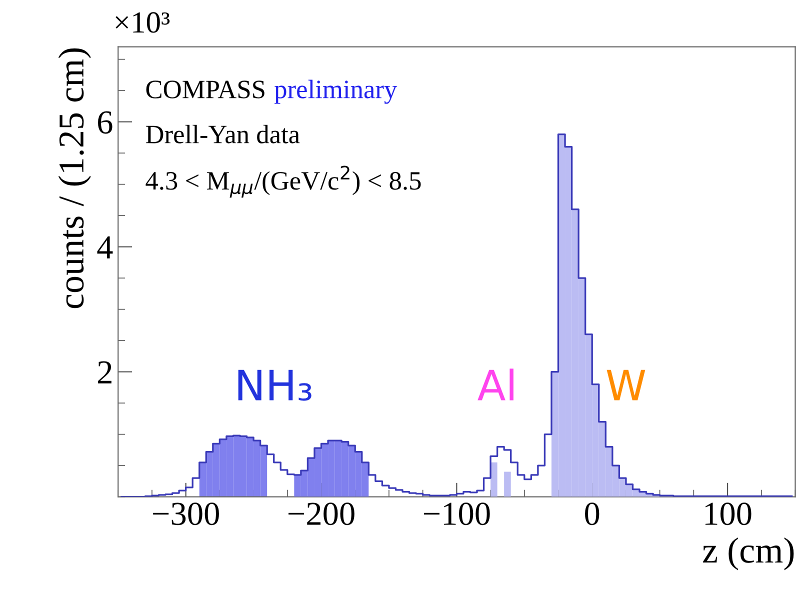 The width and height of the screenshot is (809, 600). I want to click on text: ×10³, so click(143, 22).